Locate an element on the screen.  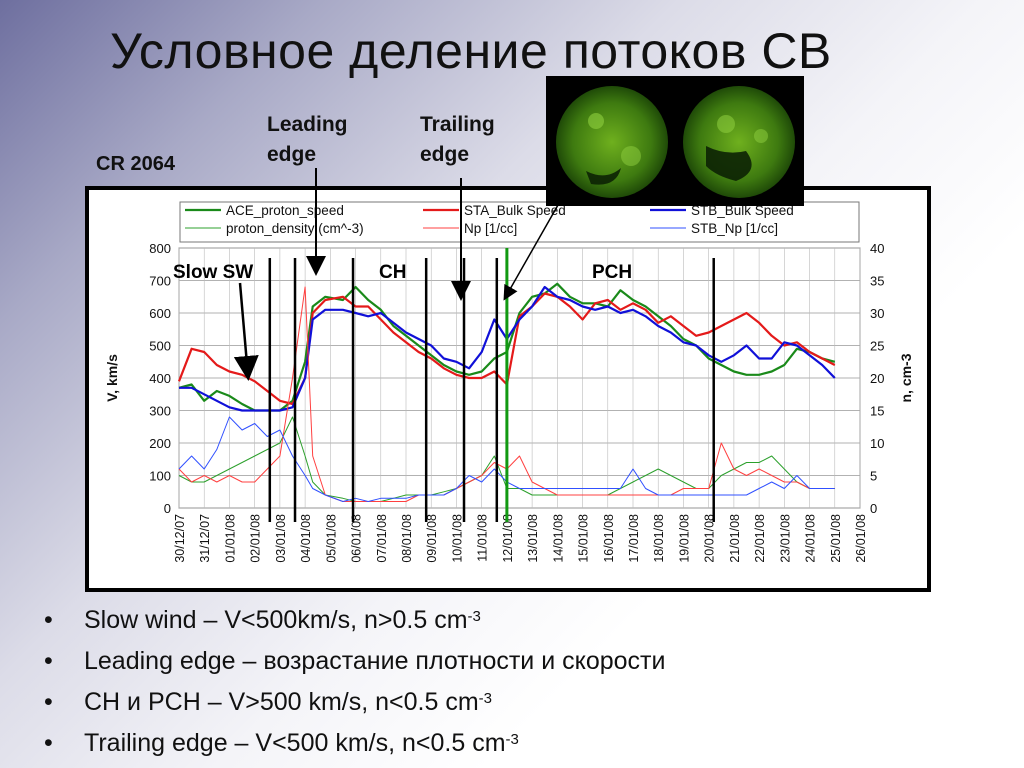
leading-edge-label-line1: Leading is located at coordinates (307, 124).